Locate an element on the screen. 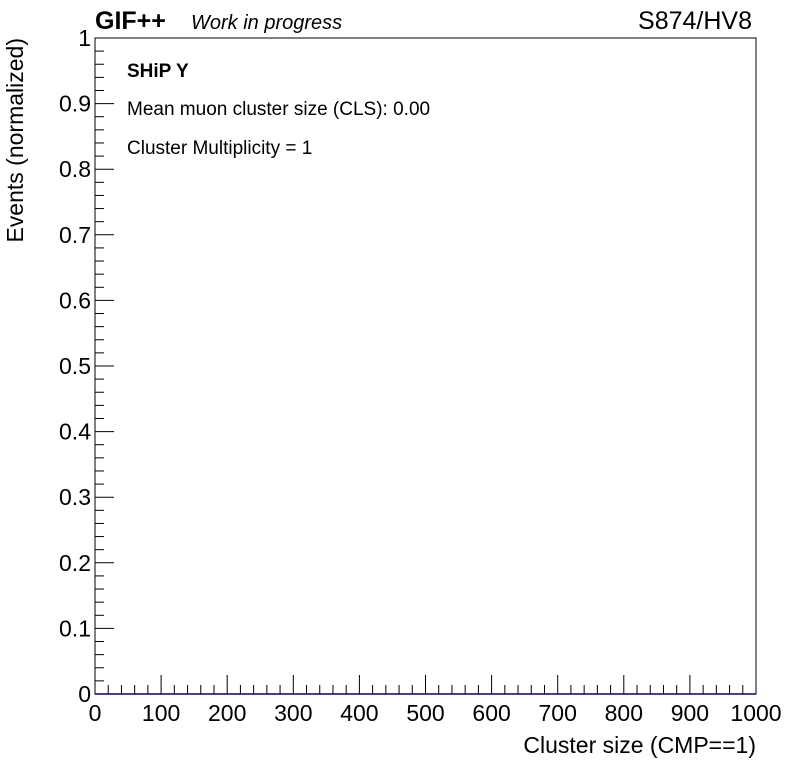 The height and width of the screenshot is (772, 796). x-tick-label: 800 is located at coordinates (624, 713).